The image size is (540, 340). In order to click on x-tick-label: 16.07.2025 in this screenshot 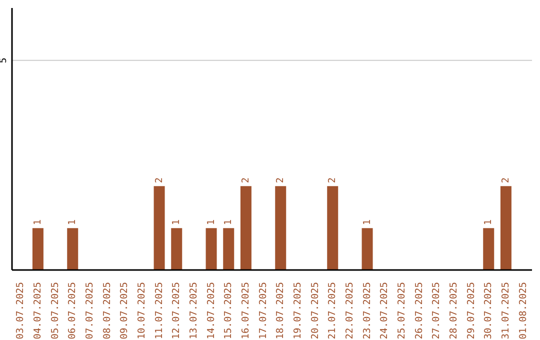, I will do `click(246, 311)`.